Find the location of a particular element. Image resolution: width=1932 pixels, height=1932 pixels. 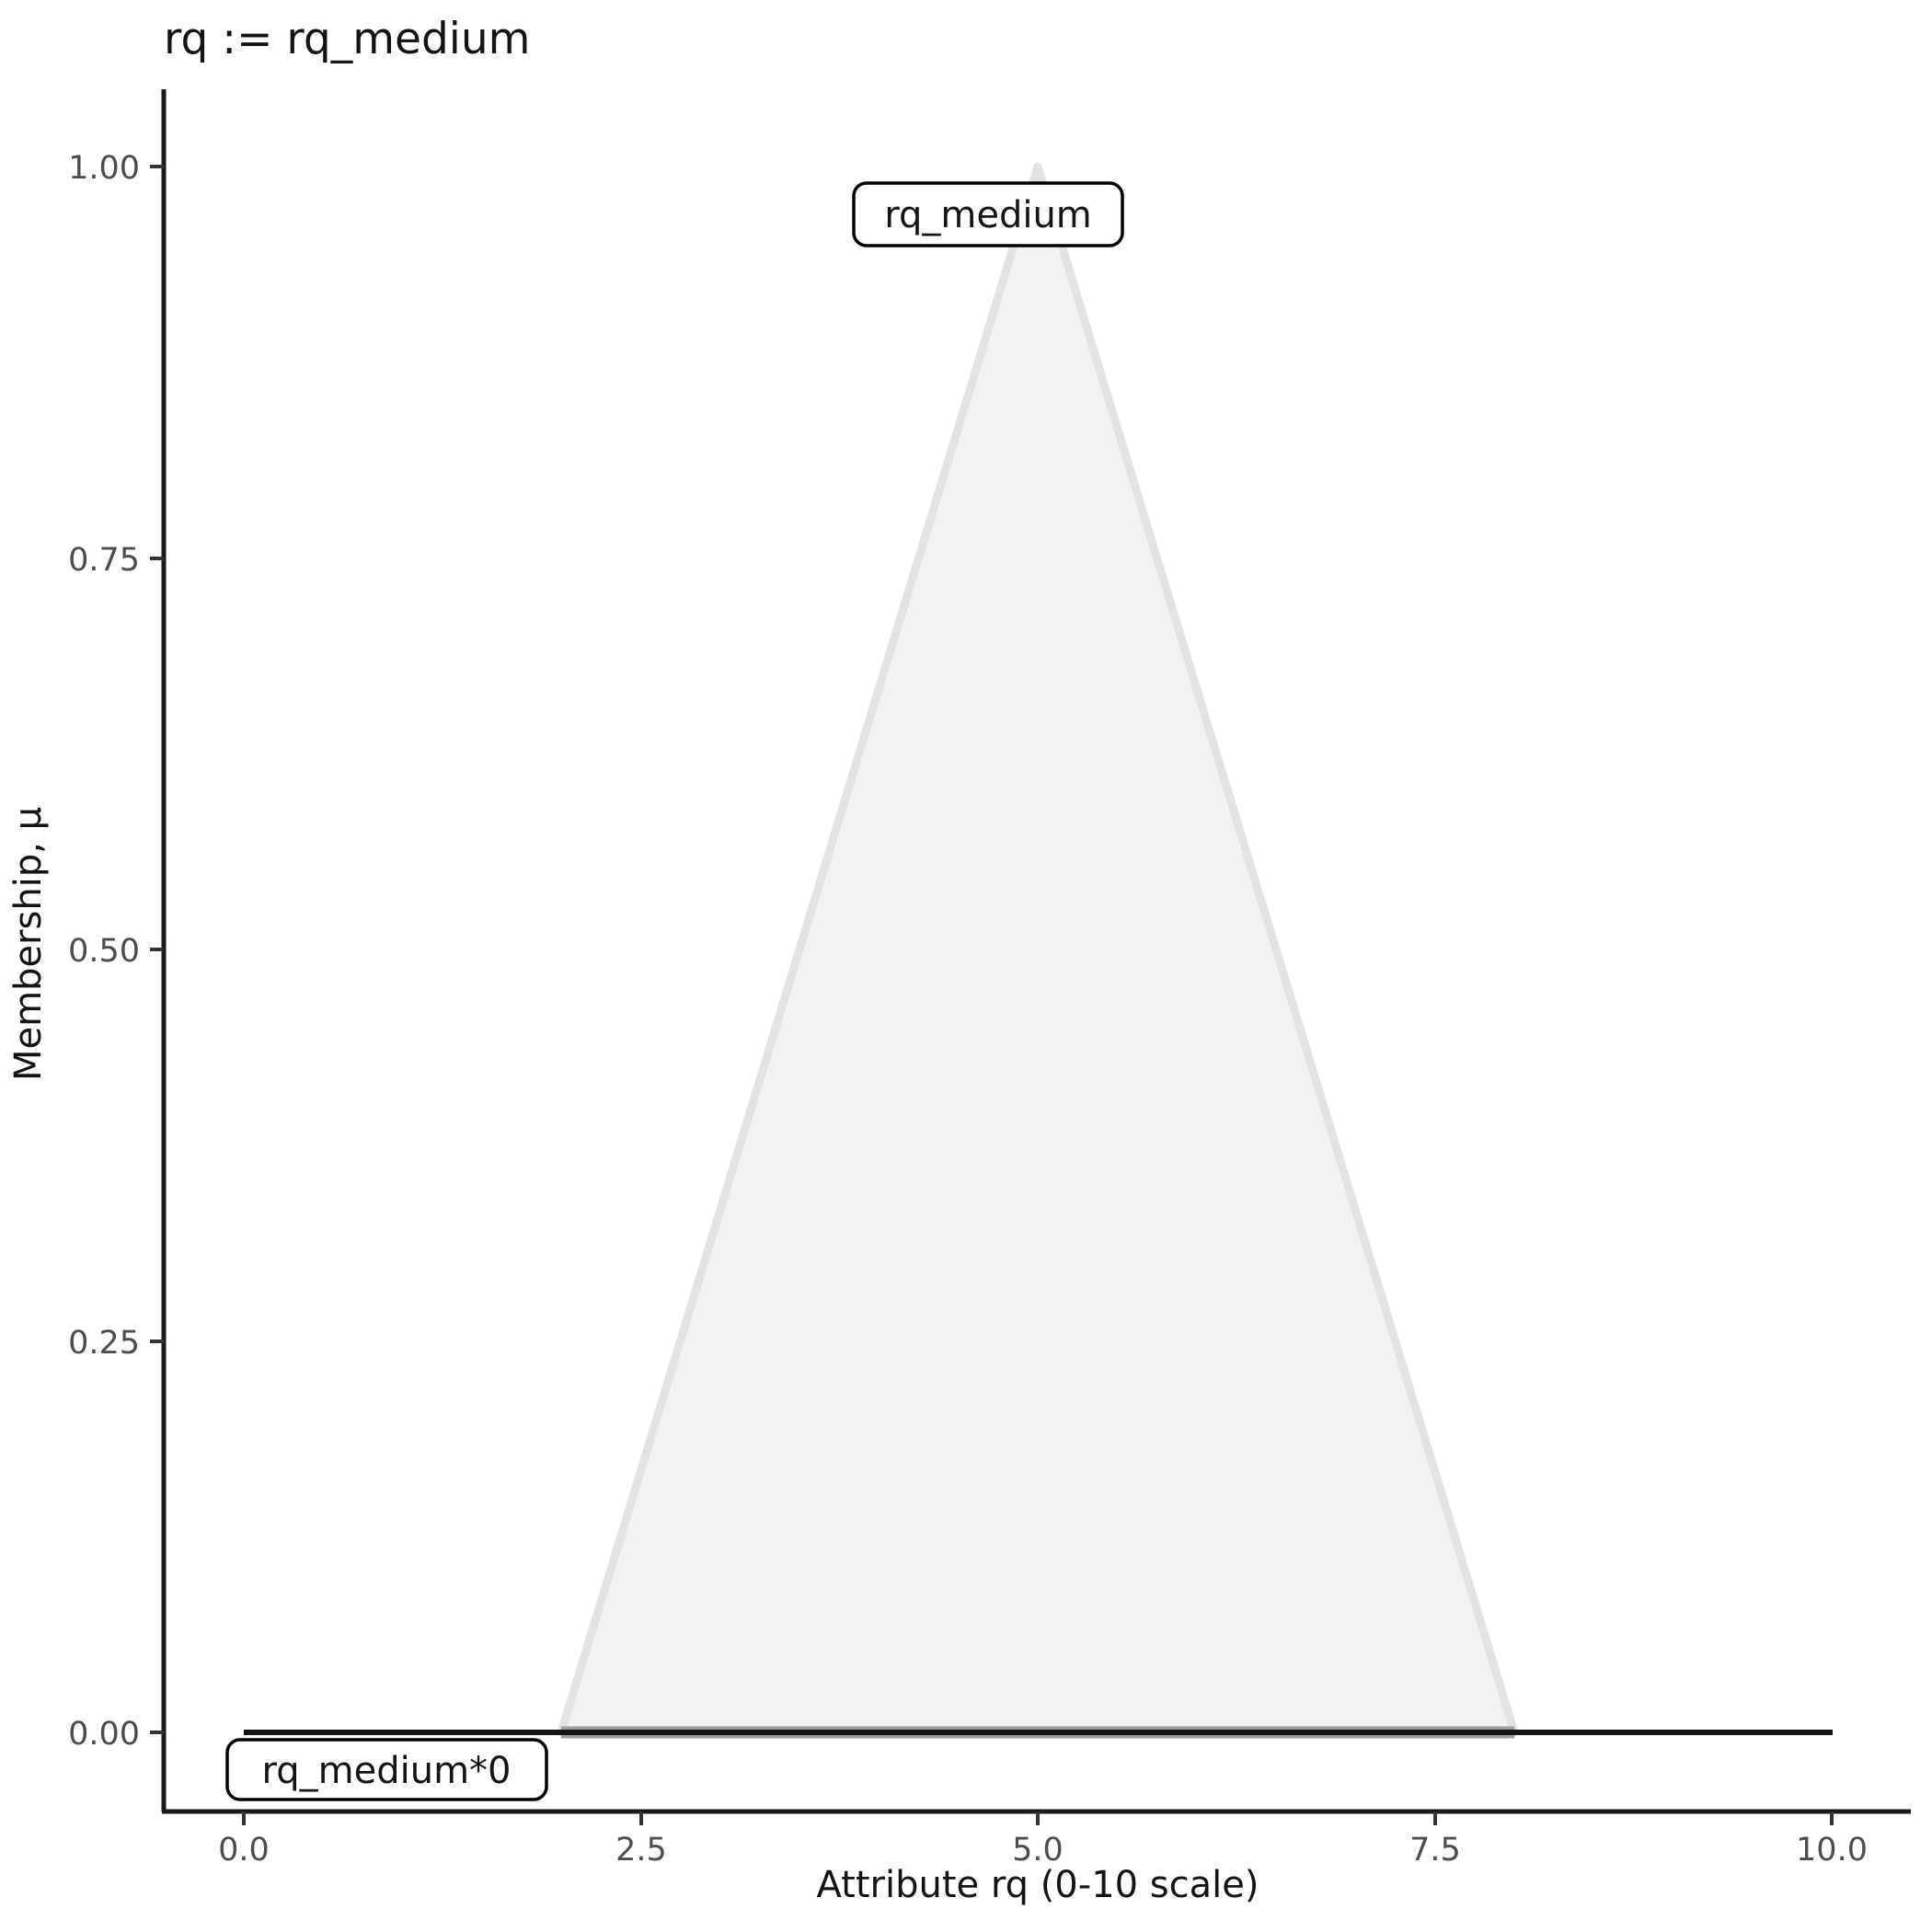

x-tick-label-5.0: 5.0 is located at coordinates (1038, 1850).